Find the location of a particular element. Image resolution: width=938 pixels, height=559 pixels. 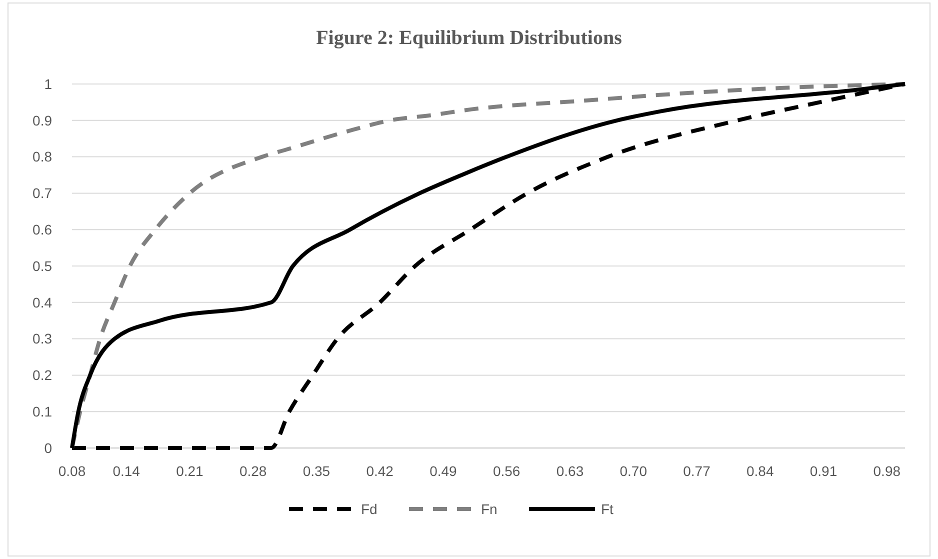

x-tick-label: 0.56 is located at coordinates (506, 471).